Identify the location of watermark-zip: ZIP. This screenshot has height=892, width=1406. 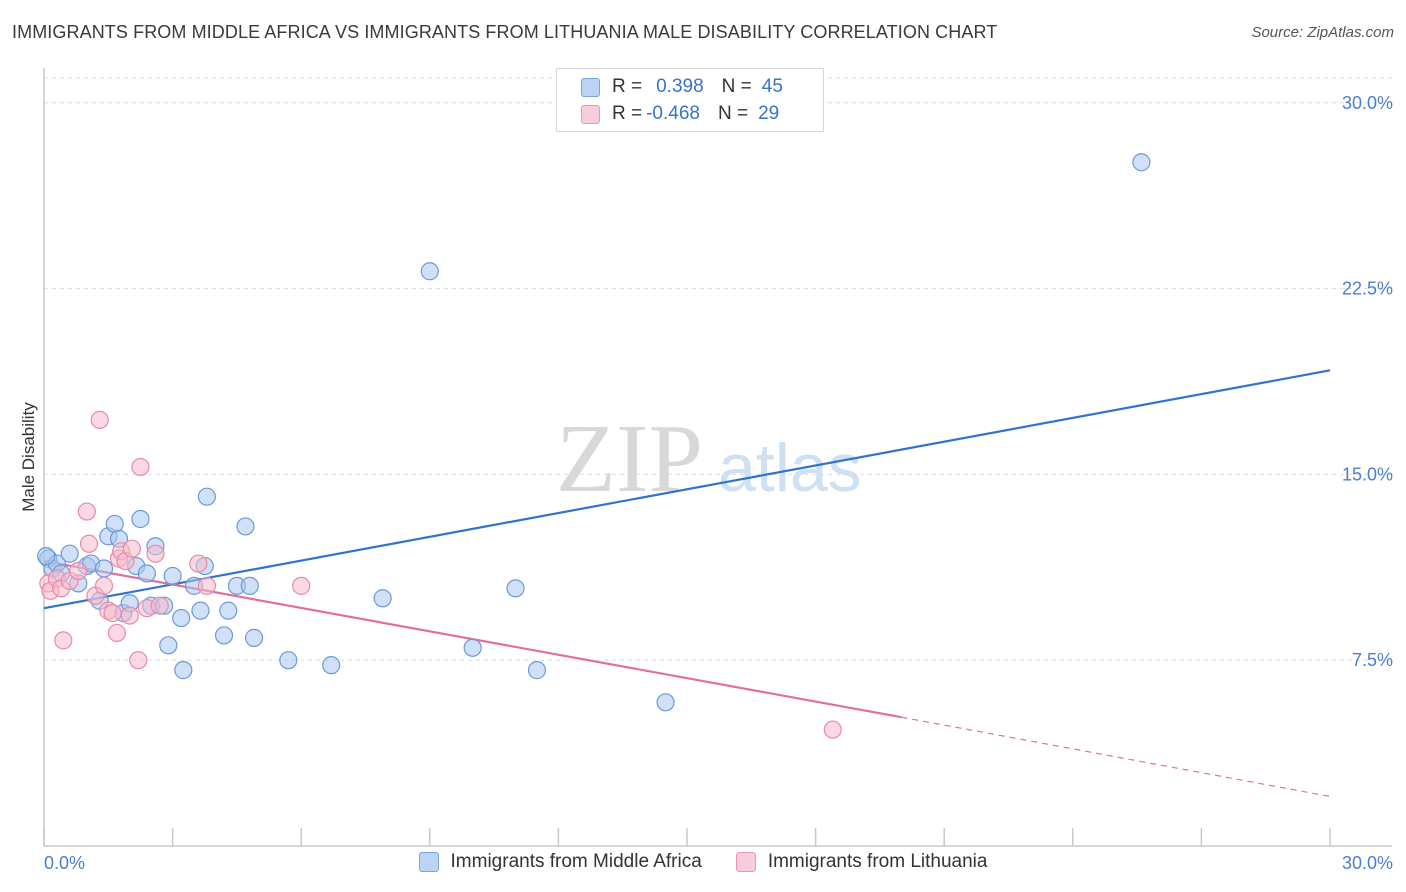
(629, 459).